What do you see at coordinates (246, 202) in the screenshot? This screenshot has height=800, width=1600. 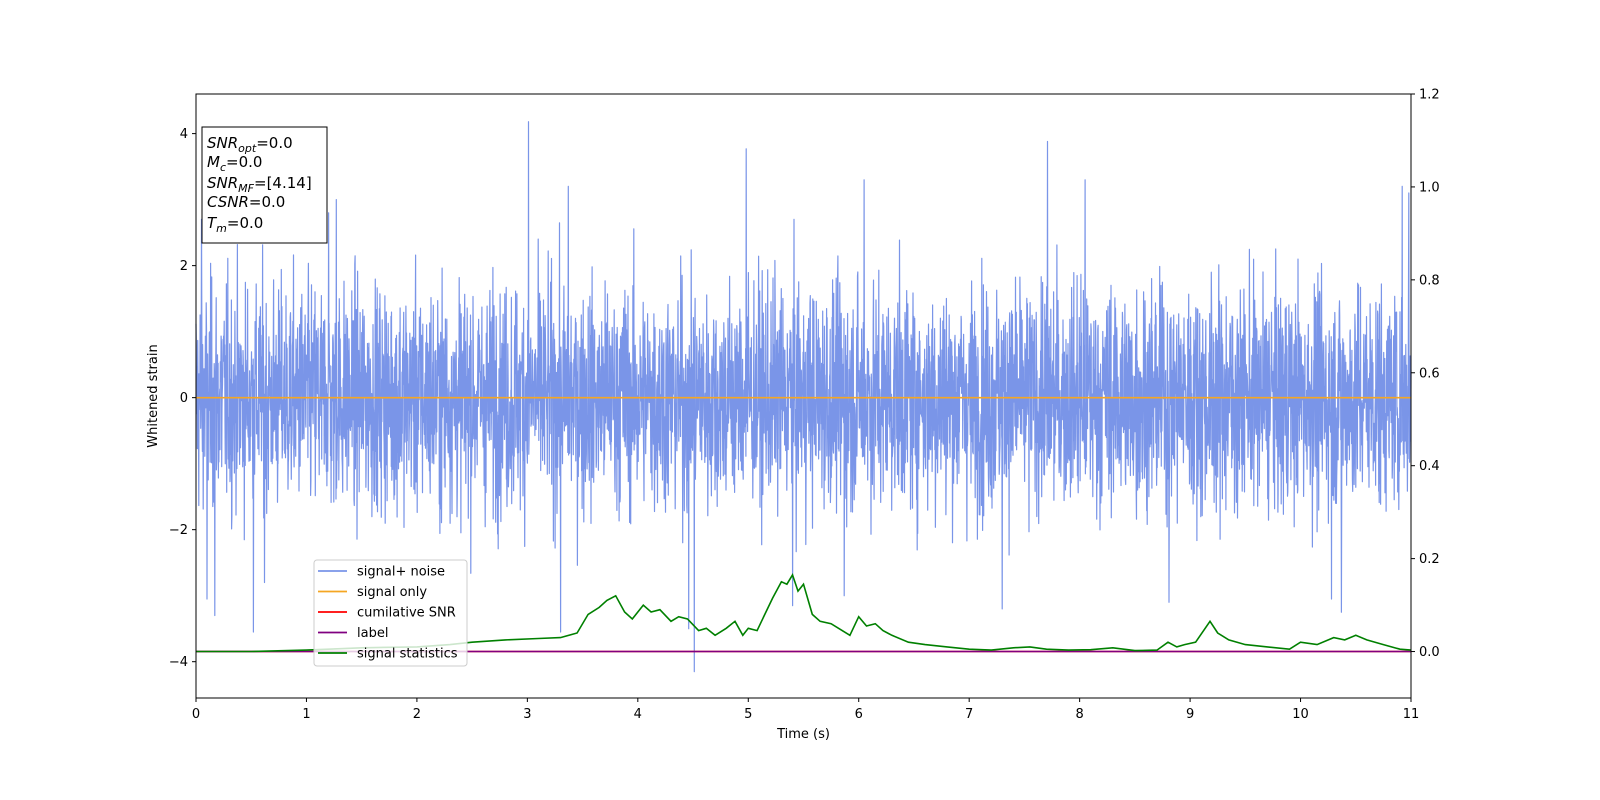 I see `info-line: CSNR=0.0` at bounding box center [246, 202].